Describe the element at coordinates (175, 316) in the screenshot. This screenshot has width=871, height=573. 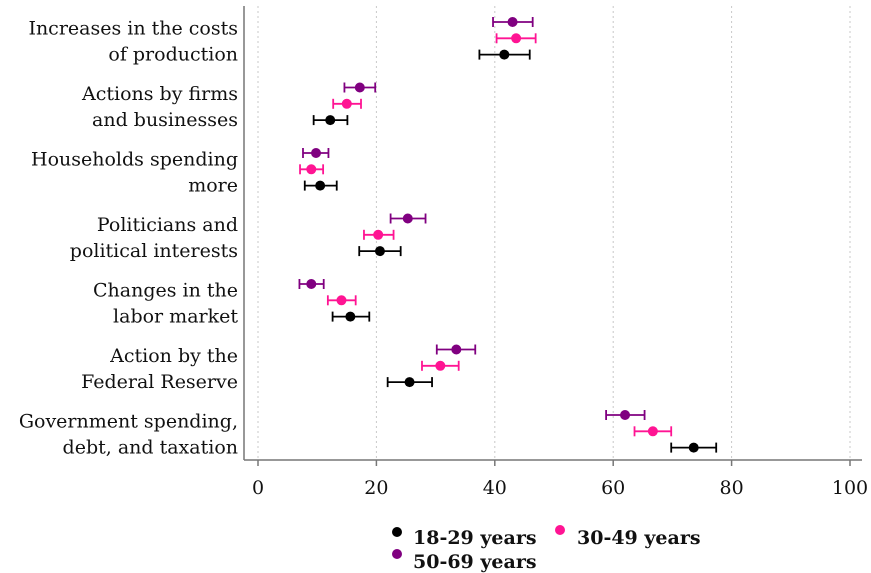
I see `category-label: labor market` at that location.